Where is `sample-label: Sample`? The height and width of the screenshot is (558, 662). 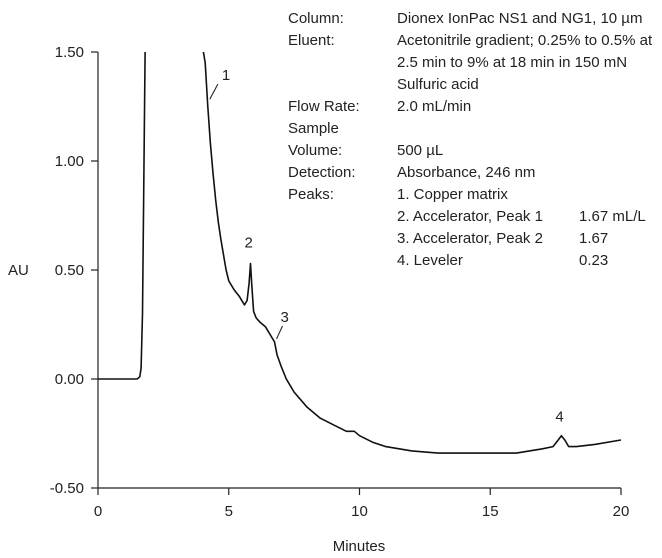
sample-label: Sample is located at coordinates (313, 128).